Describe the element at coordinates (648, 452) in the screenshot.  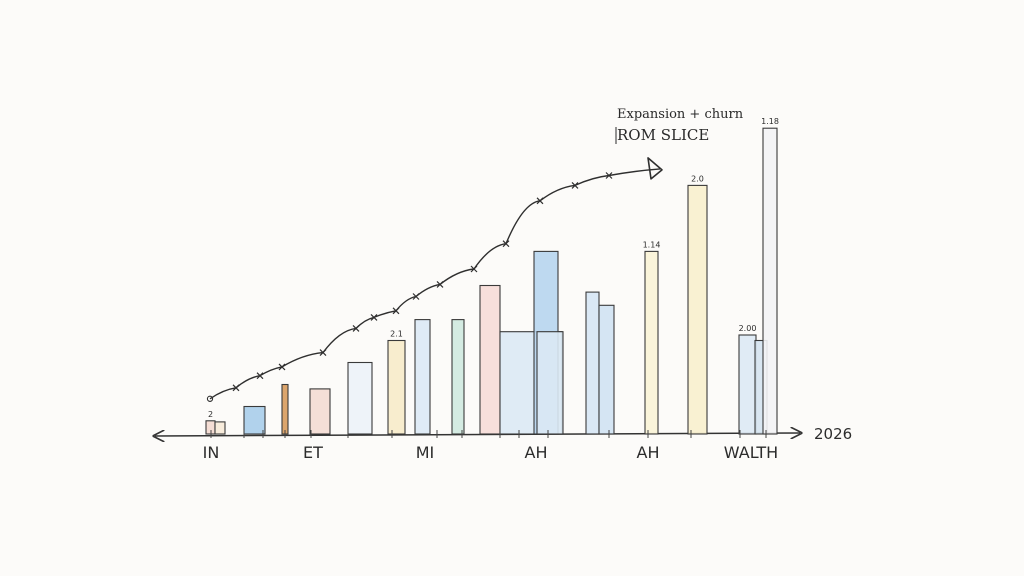
I see `category-label-ah-2: AH` at that location.